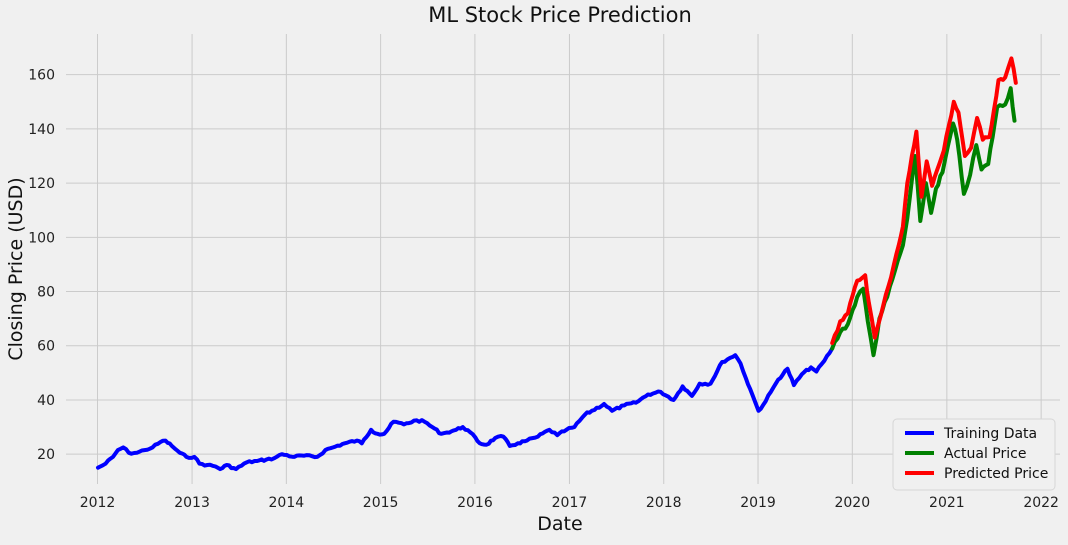 This screenshot has width=1068, height=545. I want to click on x-tick-label: 2020, so click(852, 503).